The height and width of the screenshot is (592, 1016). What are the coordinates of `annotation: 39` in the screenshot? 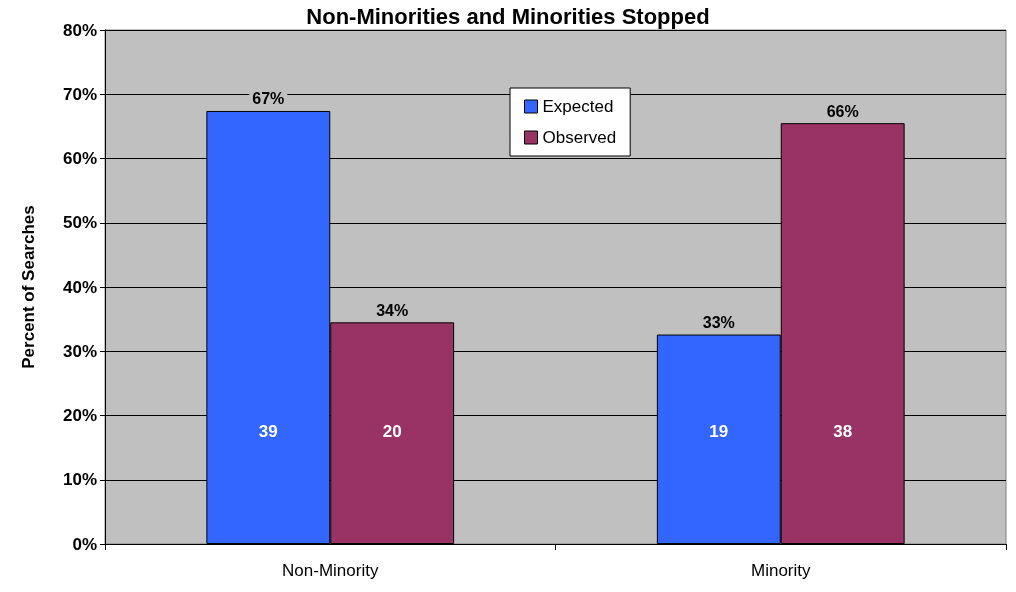 It's located at (268, 431).